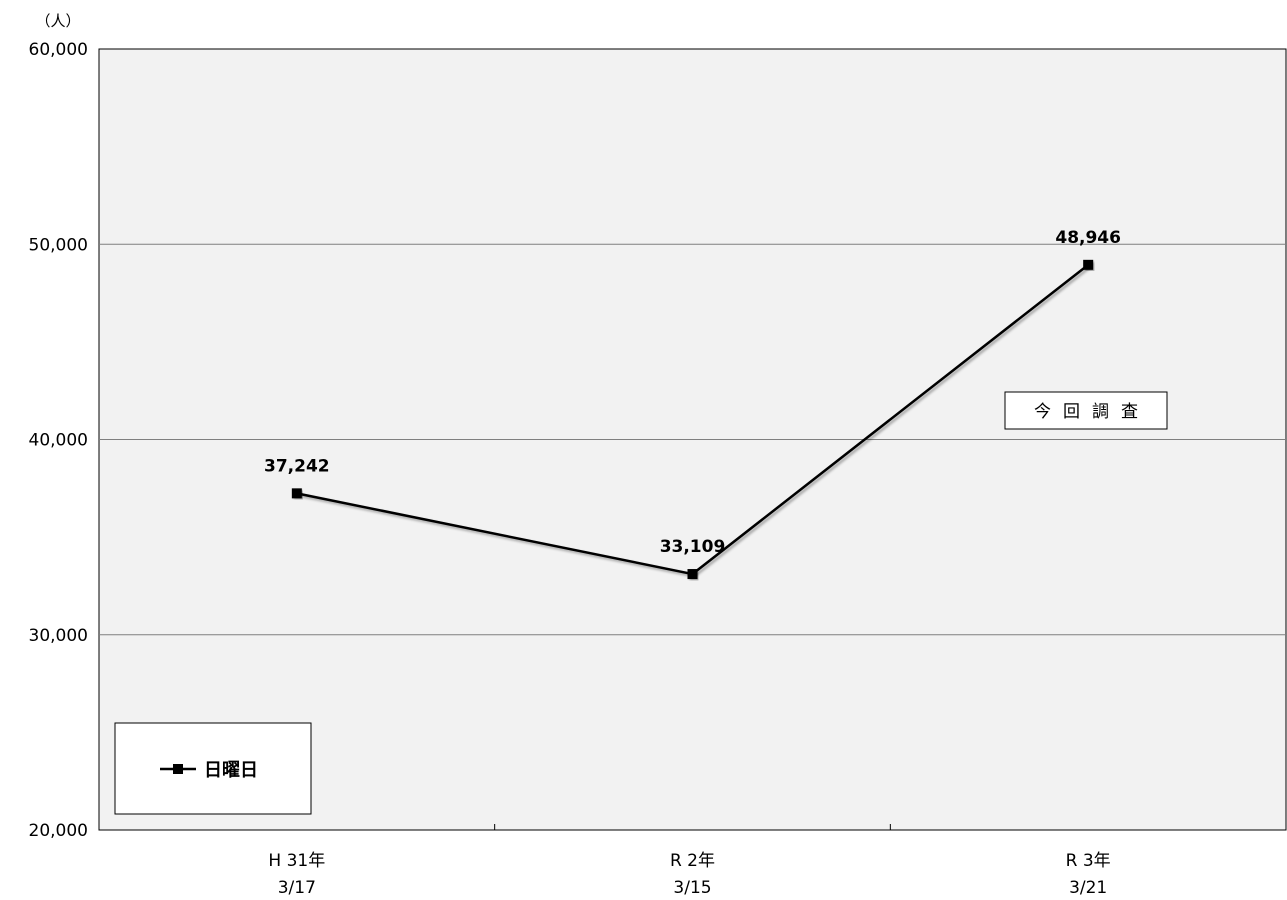 The height and width of the screenshot is (900, 1287). What do you see at coordinates (692, 888) in the screenshot?
I see `x-tick-label: 3/15` at bounding box center [692, 888].